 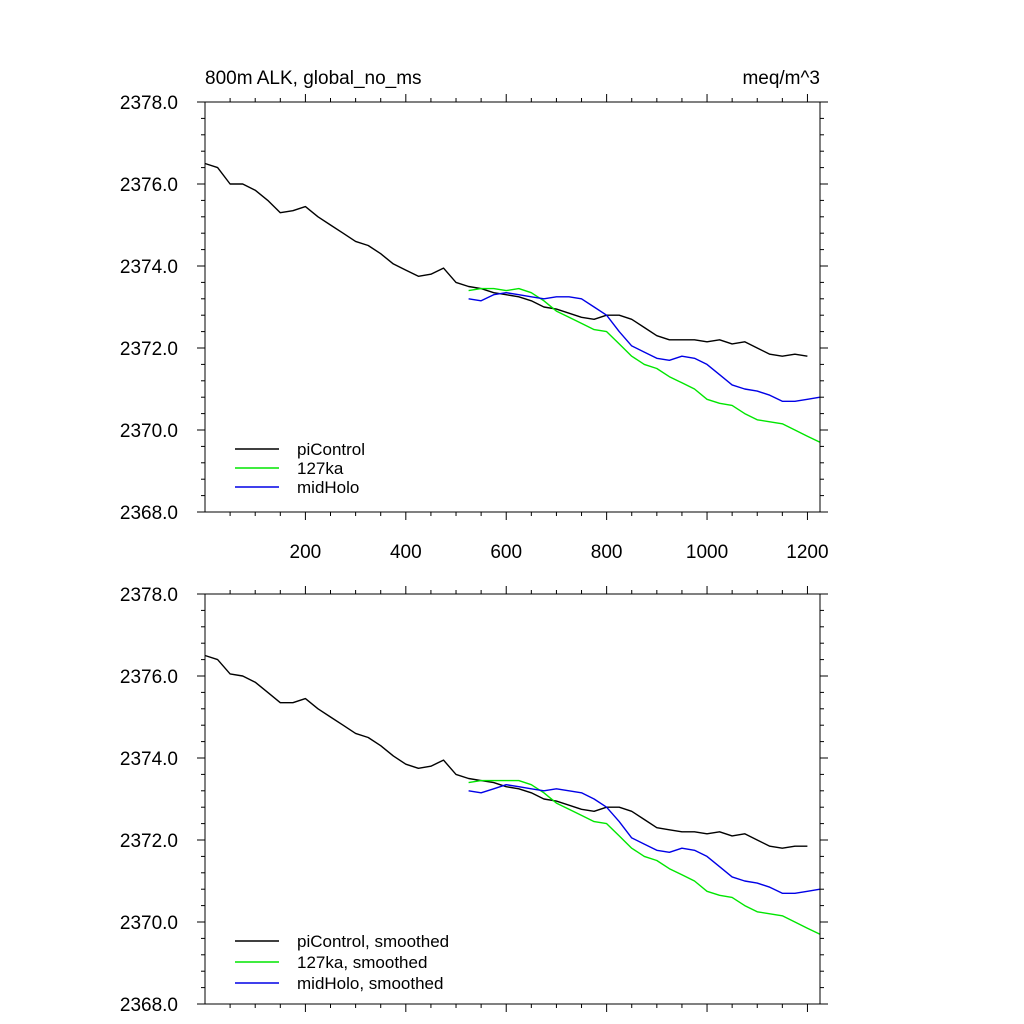 I want to click on x-tick-label: 1000, so click(x=707, y=552).